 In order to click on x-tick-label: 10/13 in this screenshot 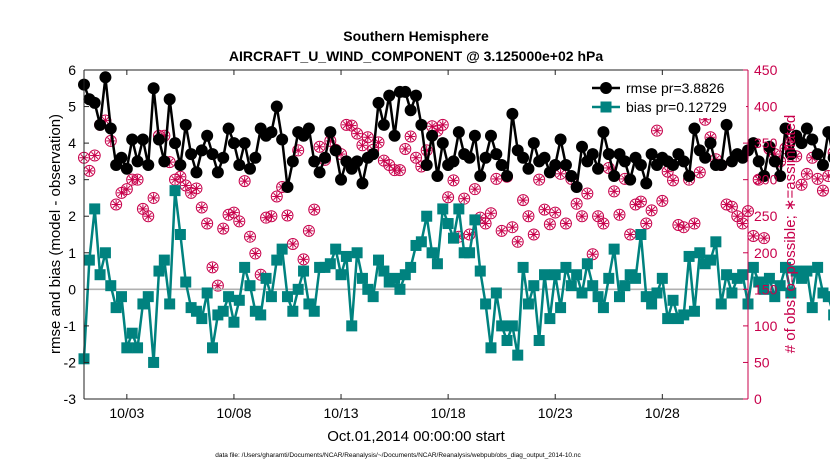, I will do `click(341, 413)`.